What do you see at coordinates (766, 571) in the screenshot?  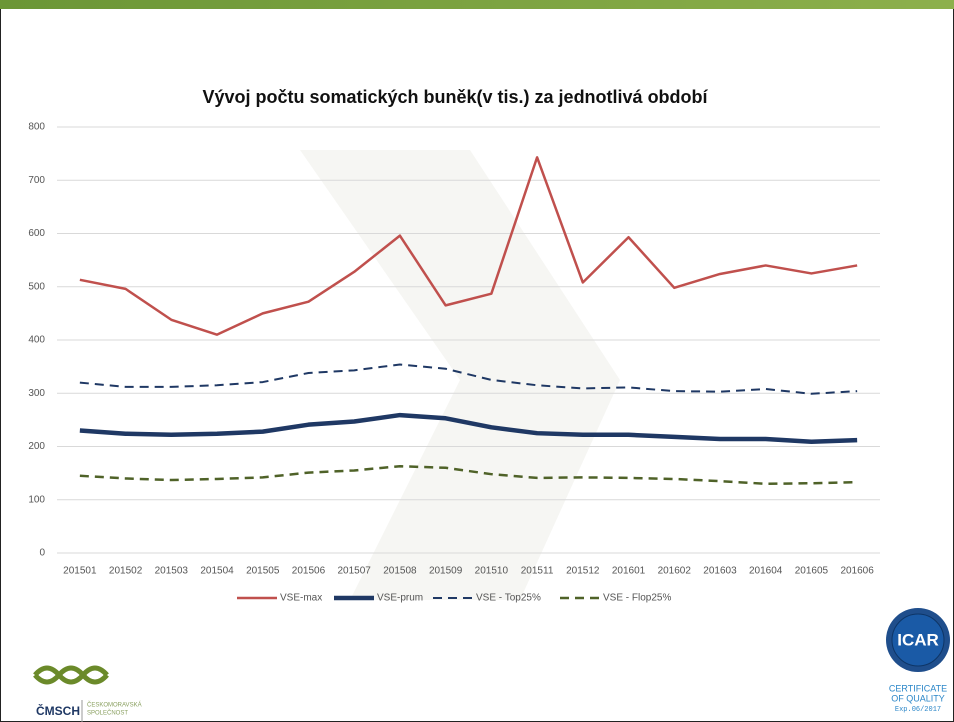 I see `x-tick-label: 201604` at bounding box center [766, 571].